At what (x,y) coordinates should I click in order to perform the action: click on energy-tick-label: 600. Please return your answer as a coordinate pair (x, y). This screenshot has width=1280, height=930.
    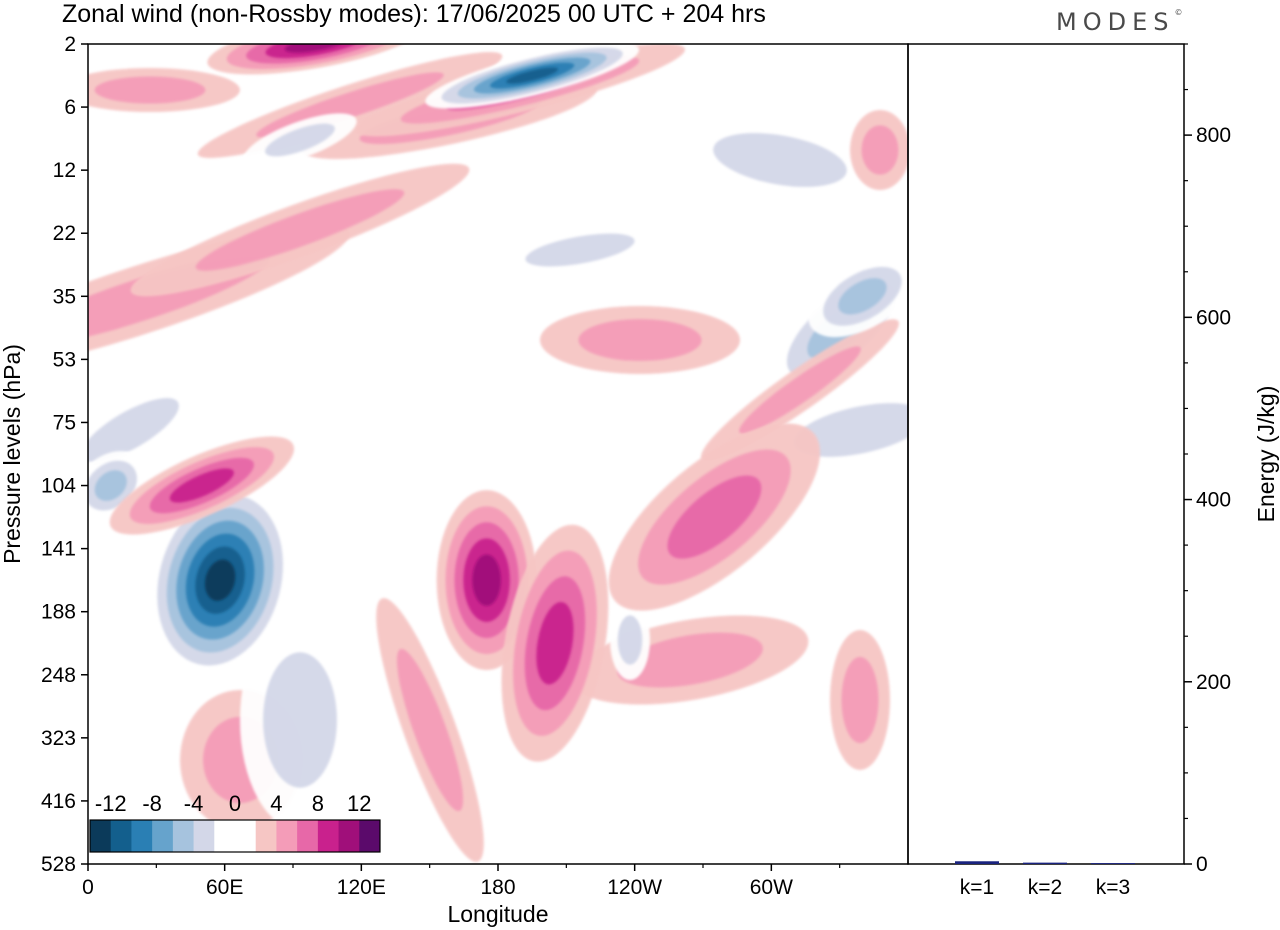
    Looking at the image, I should click on (1213, 317).